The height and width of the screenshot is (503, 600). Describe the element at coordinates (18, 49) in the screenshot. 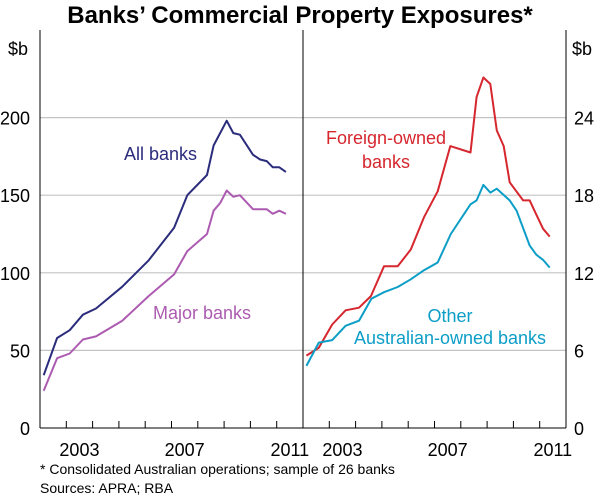

I see `y-unit-left: $b` at that location.